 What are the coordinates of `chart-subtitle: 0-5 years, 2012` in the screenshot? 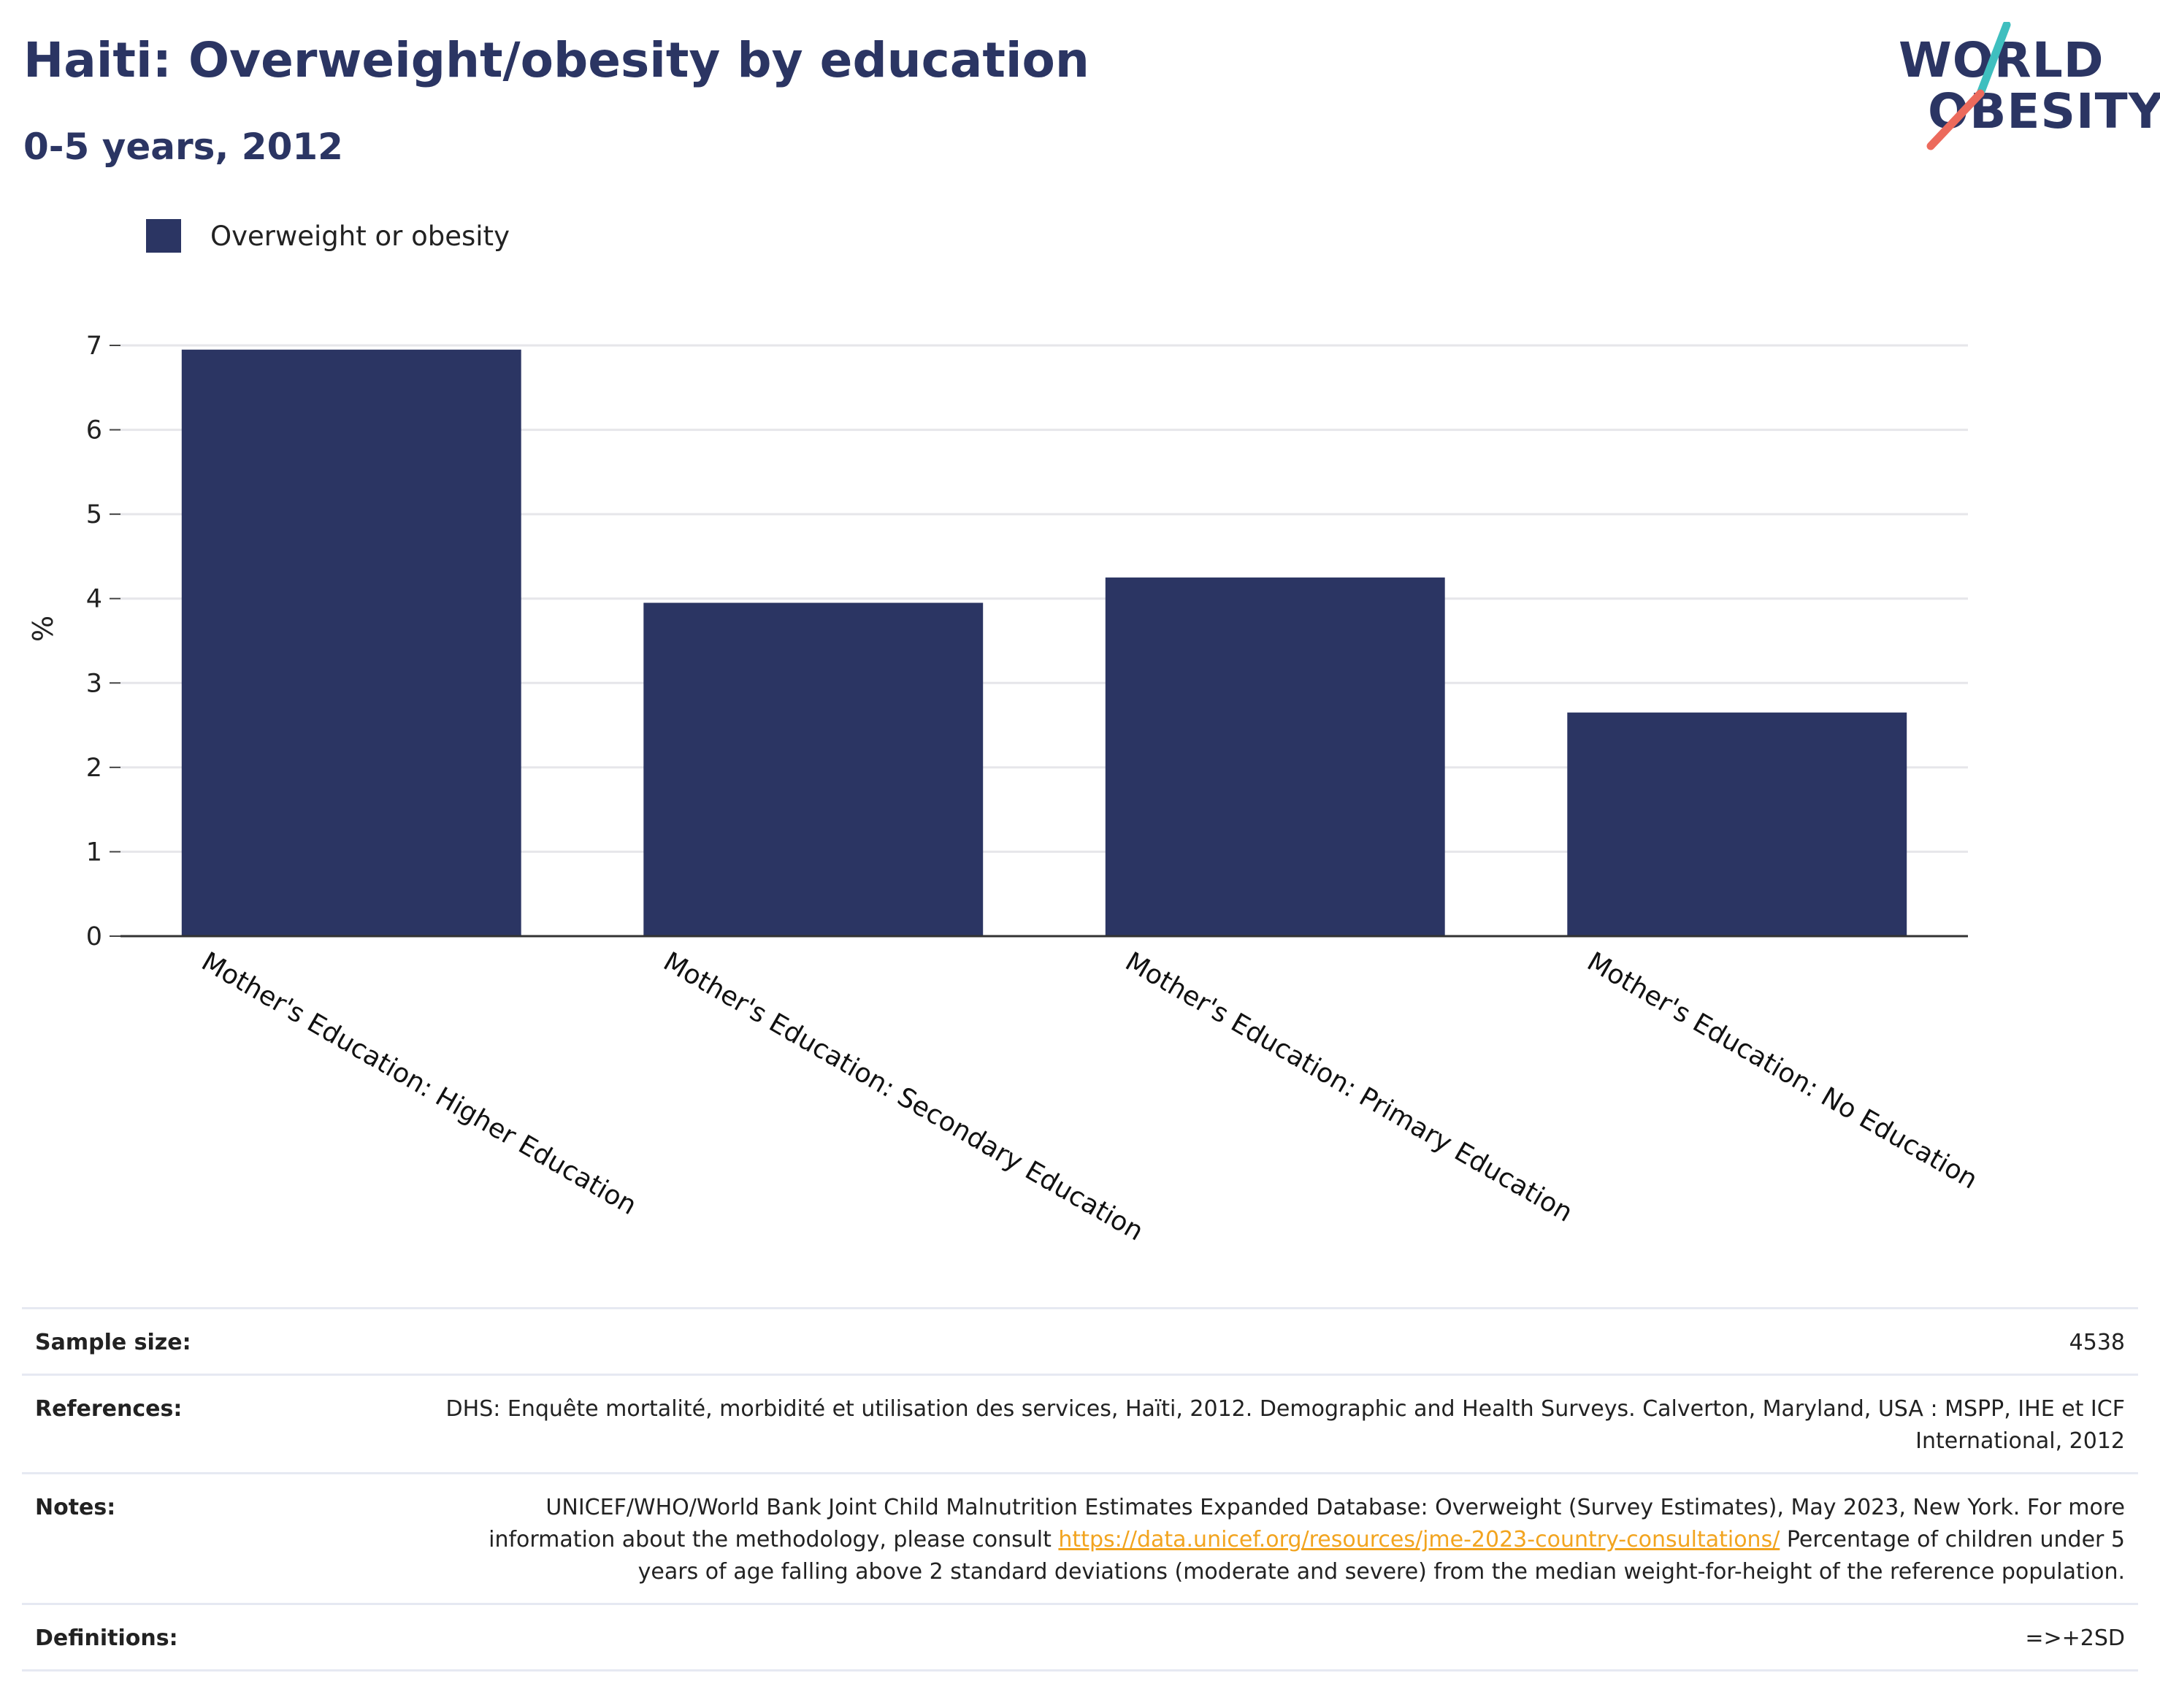 It's located at (183, 147).